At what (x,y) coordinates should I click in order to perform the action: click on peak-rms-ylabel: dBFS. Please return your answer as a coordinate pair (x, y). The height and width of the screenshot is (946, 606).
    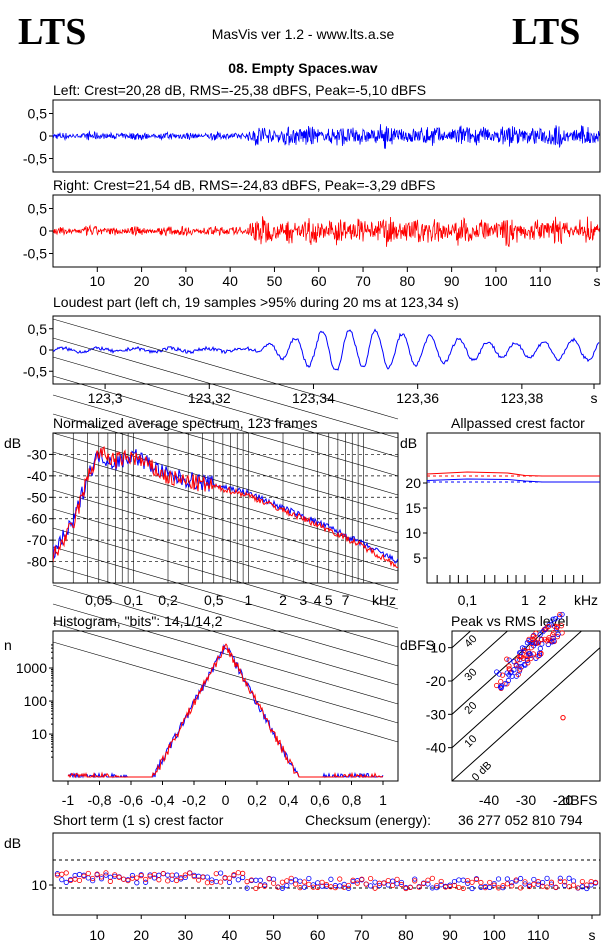
    Looking at the image, I should click on (417, 645).